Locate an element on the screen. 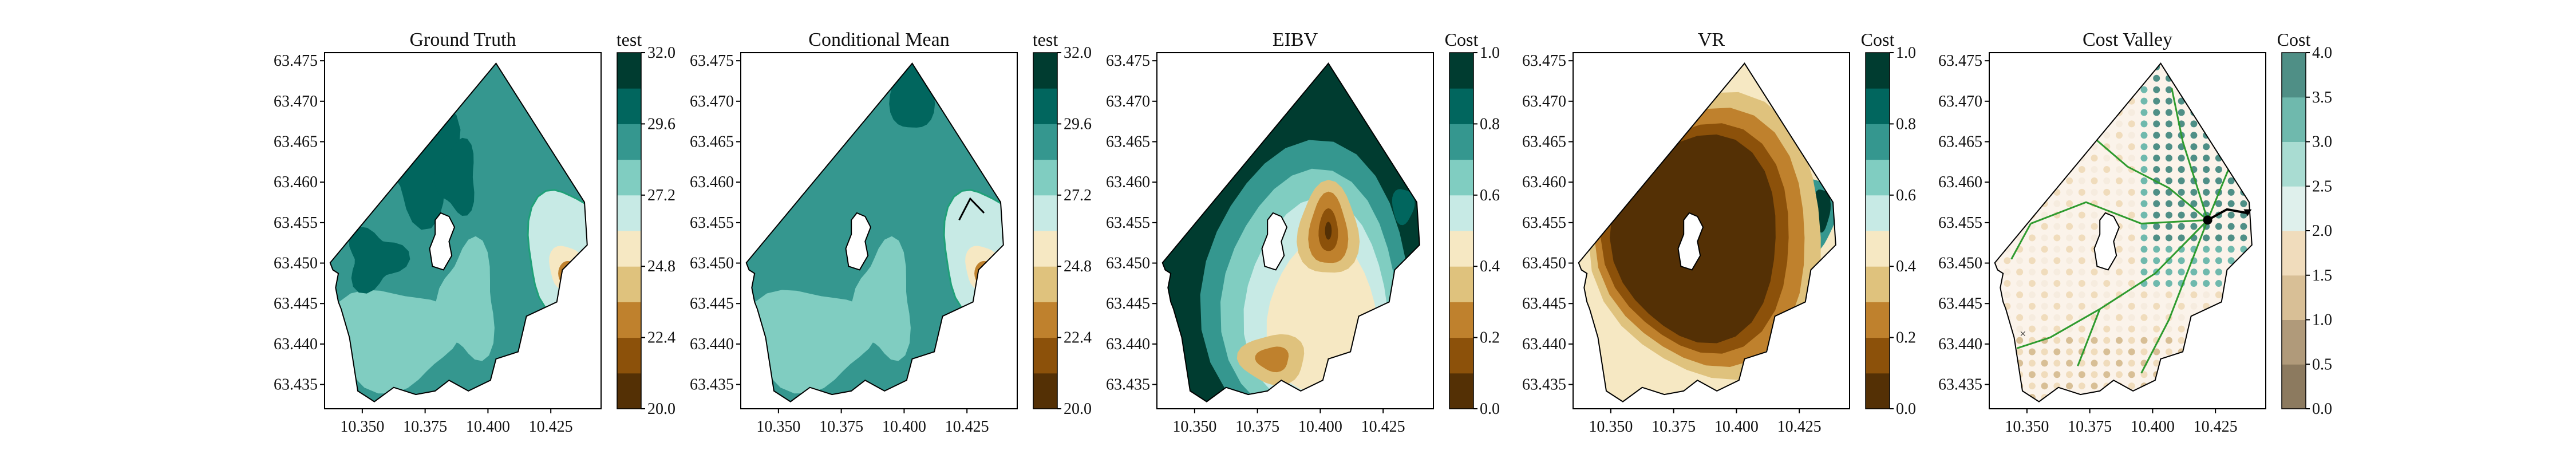  colorbar-tick-label: 29.6 is located at coordinates (661, 124).